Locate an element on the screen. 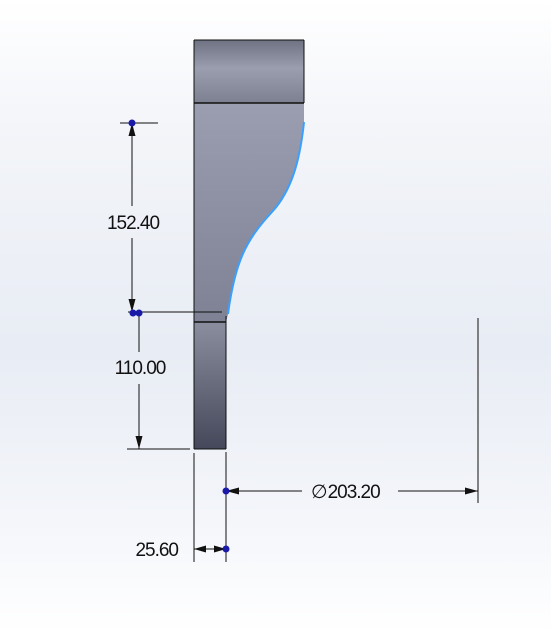 The width and height of the screenshot is (551, 634). part-body is located at coordinates (249, 244).